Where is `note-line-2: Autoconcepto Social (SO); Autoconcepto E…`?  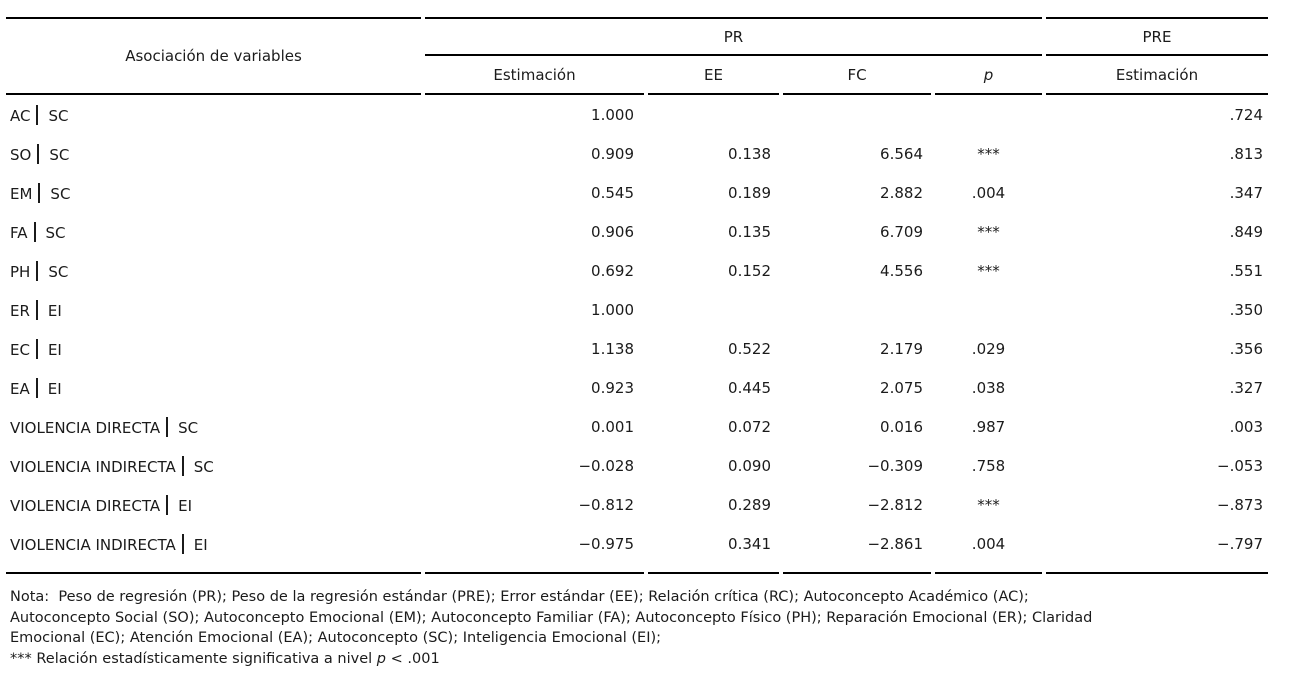
note-line-2: Autoconcepto Social (SO); Autoconcepto E… is located at coordinates (551, 617).